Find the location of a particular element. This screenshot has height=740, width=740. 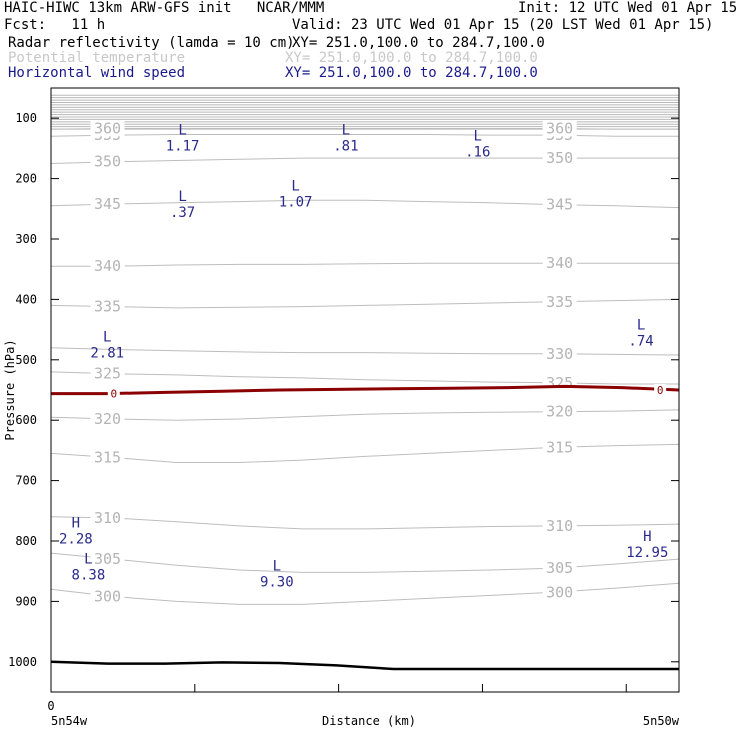

field-xy-reflectivity: XY= 251.0,100.0 to 284.7,100.0 is located at coordinates (418, 43).